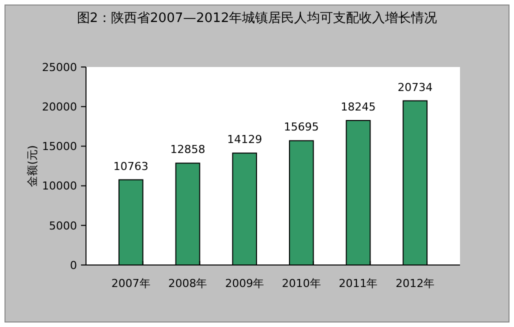 The width and height of the screenshot is (514, 327). What do you see at coordinates (73, 265) in the screenshot?
I see `y-tick-label: 0` at bounding box center [73, 265].